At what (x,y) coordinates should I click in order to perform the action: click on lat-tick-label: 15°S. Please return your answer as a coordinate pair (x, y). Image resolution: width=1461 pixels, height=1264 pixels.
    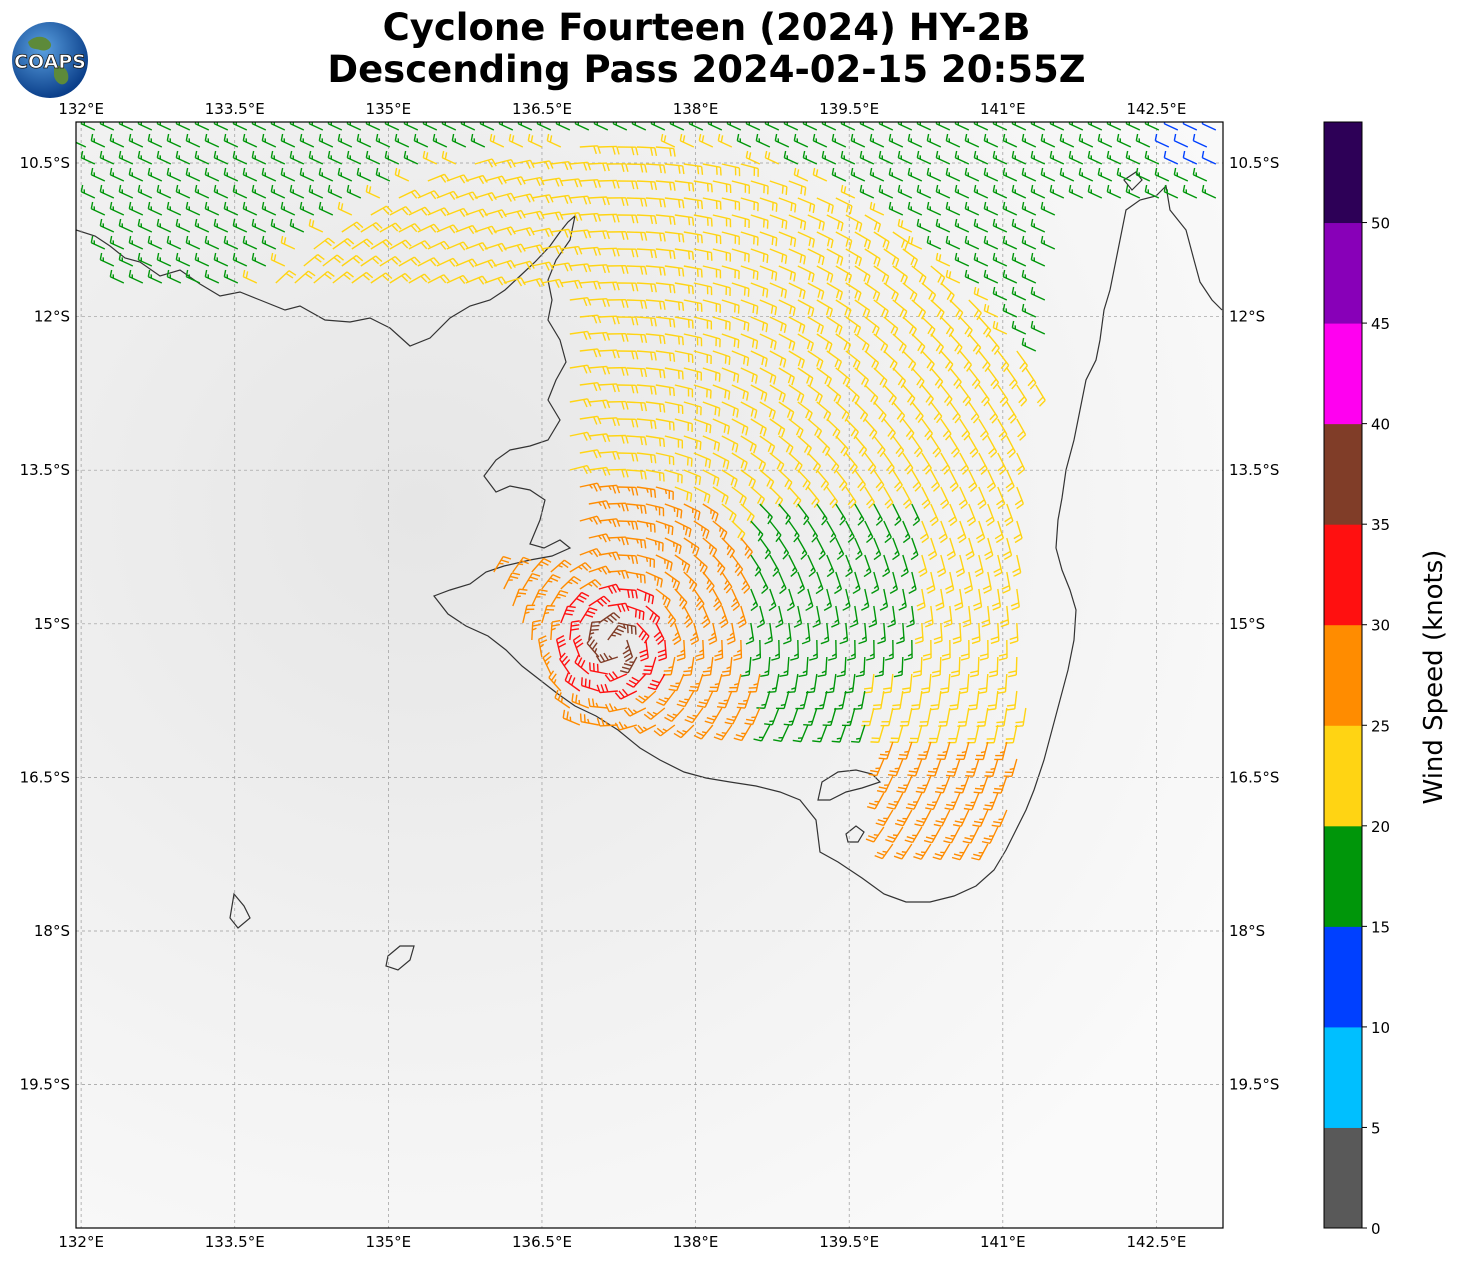
    Looking at the image, I should click on (52, 624).